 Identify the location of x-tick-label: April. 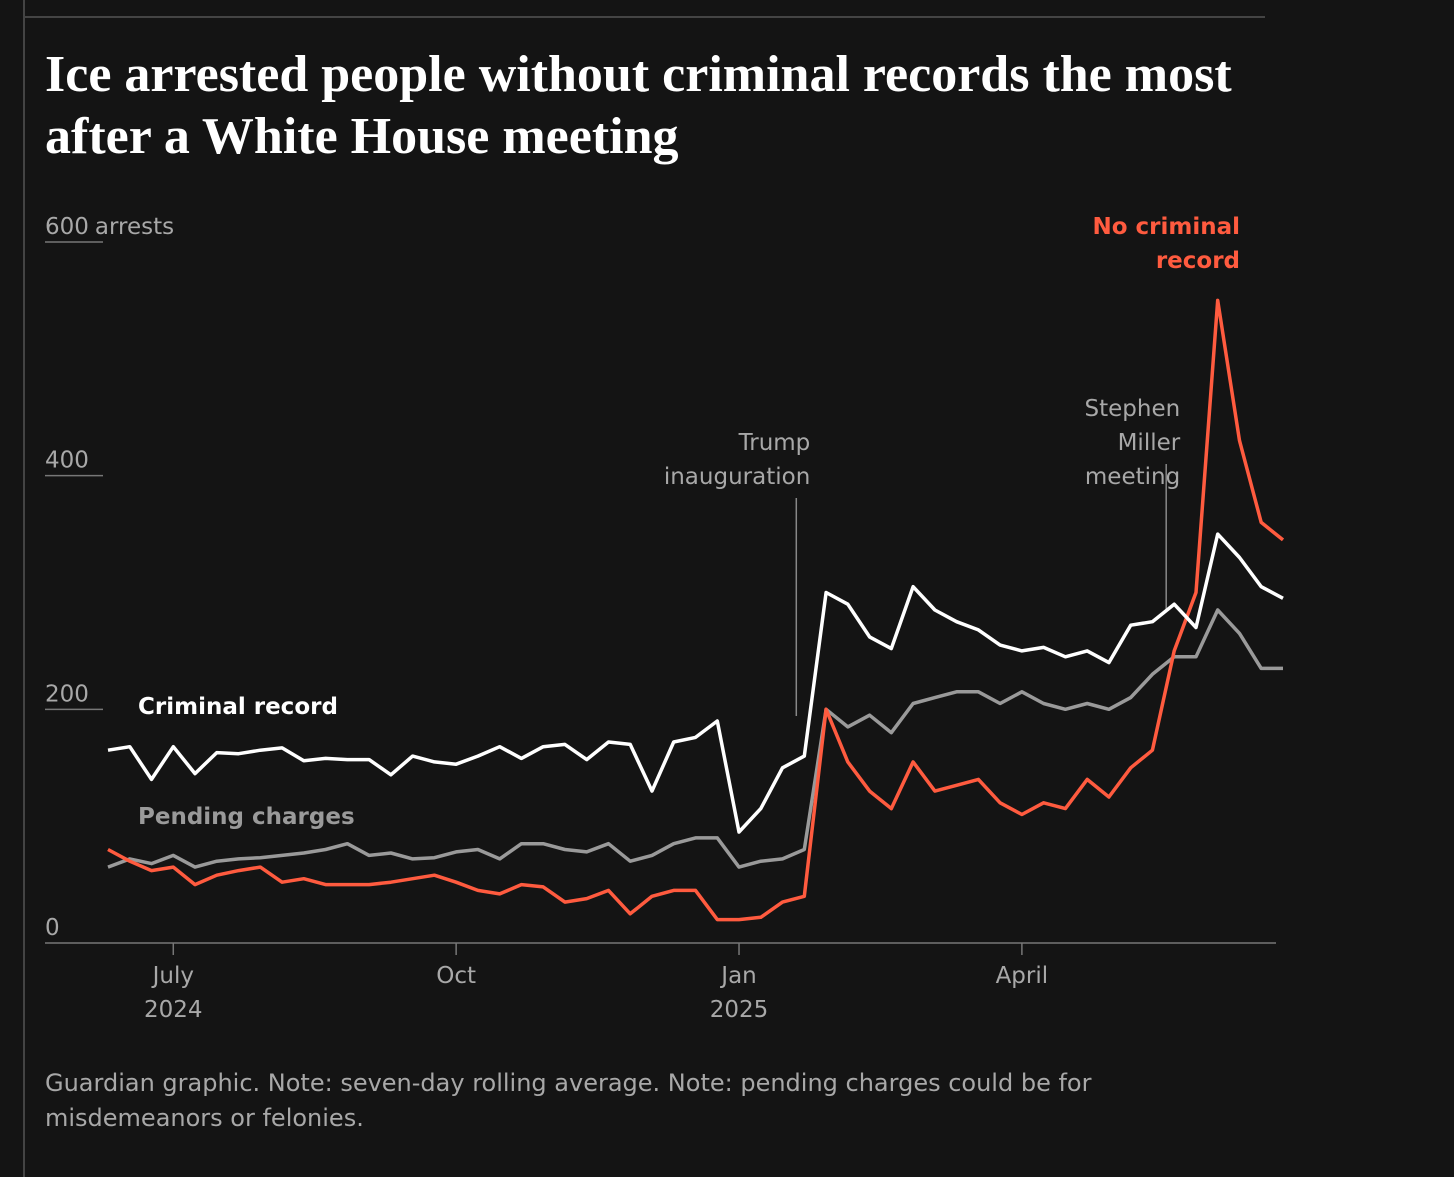
(1022, 976).